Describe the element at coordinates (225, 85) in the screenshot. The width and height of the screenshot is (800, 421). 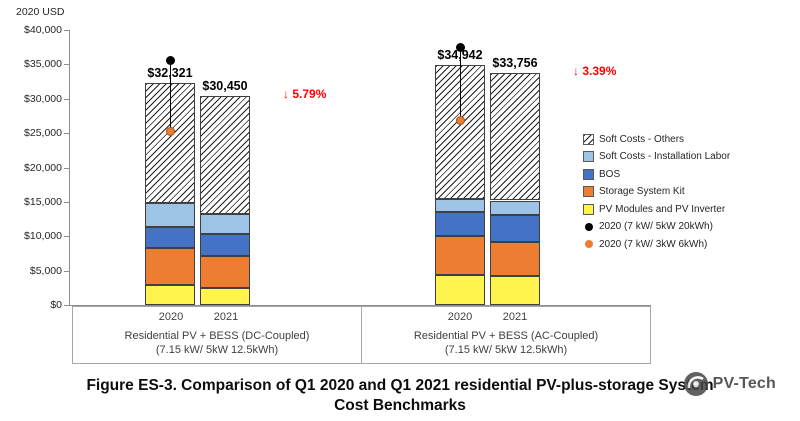
I see `bar-total-label: $30,450` at that location.